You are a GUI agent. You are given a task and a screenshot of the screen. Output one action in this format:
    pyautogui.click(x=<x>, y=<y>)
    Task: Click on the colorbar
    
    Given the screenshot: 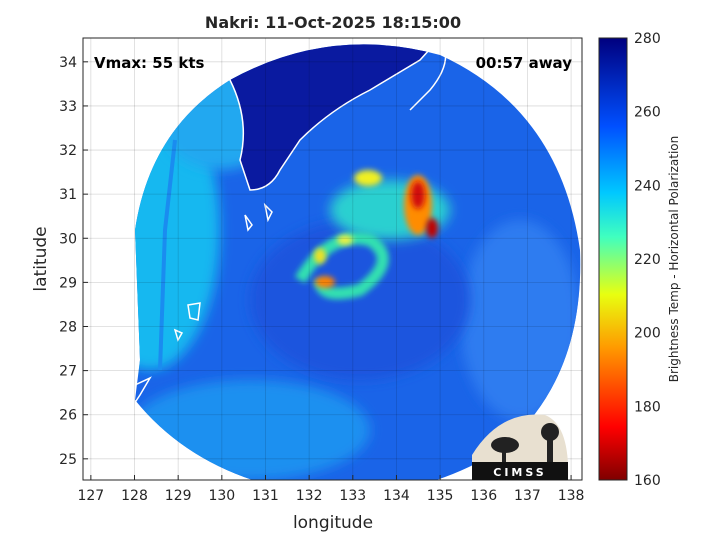 What is the action you would take?
    pyautogui.click(x=613, y=259)
    